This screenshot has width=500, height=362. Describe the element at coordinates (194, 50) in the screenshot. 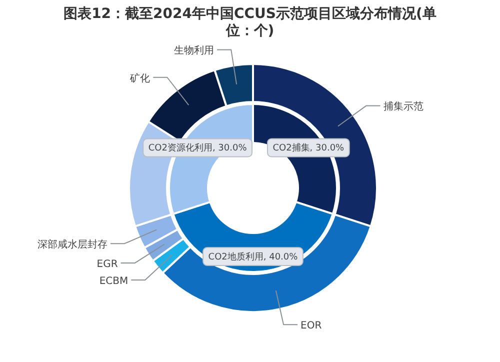

I see `slice-label: 生物利用` at that location.